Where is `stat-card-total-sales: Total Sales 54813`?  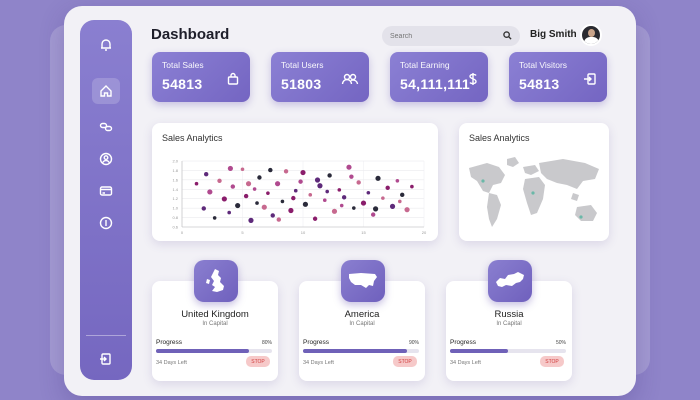 stat-card-total-sales: Total Sales 54813 is located at coordinates (201, 77).